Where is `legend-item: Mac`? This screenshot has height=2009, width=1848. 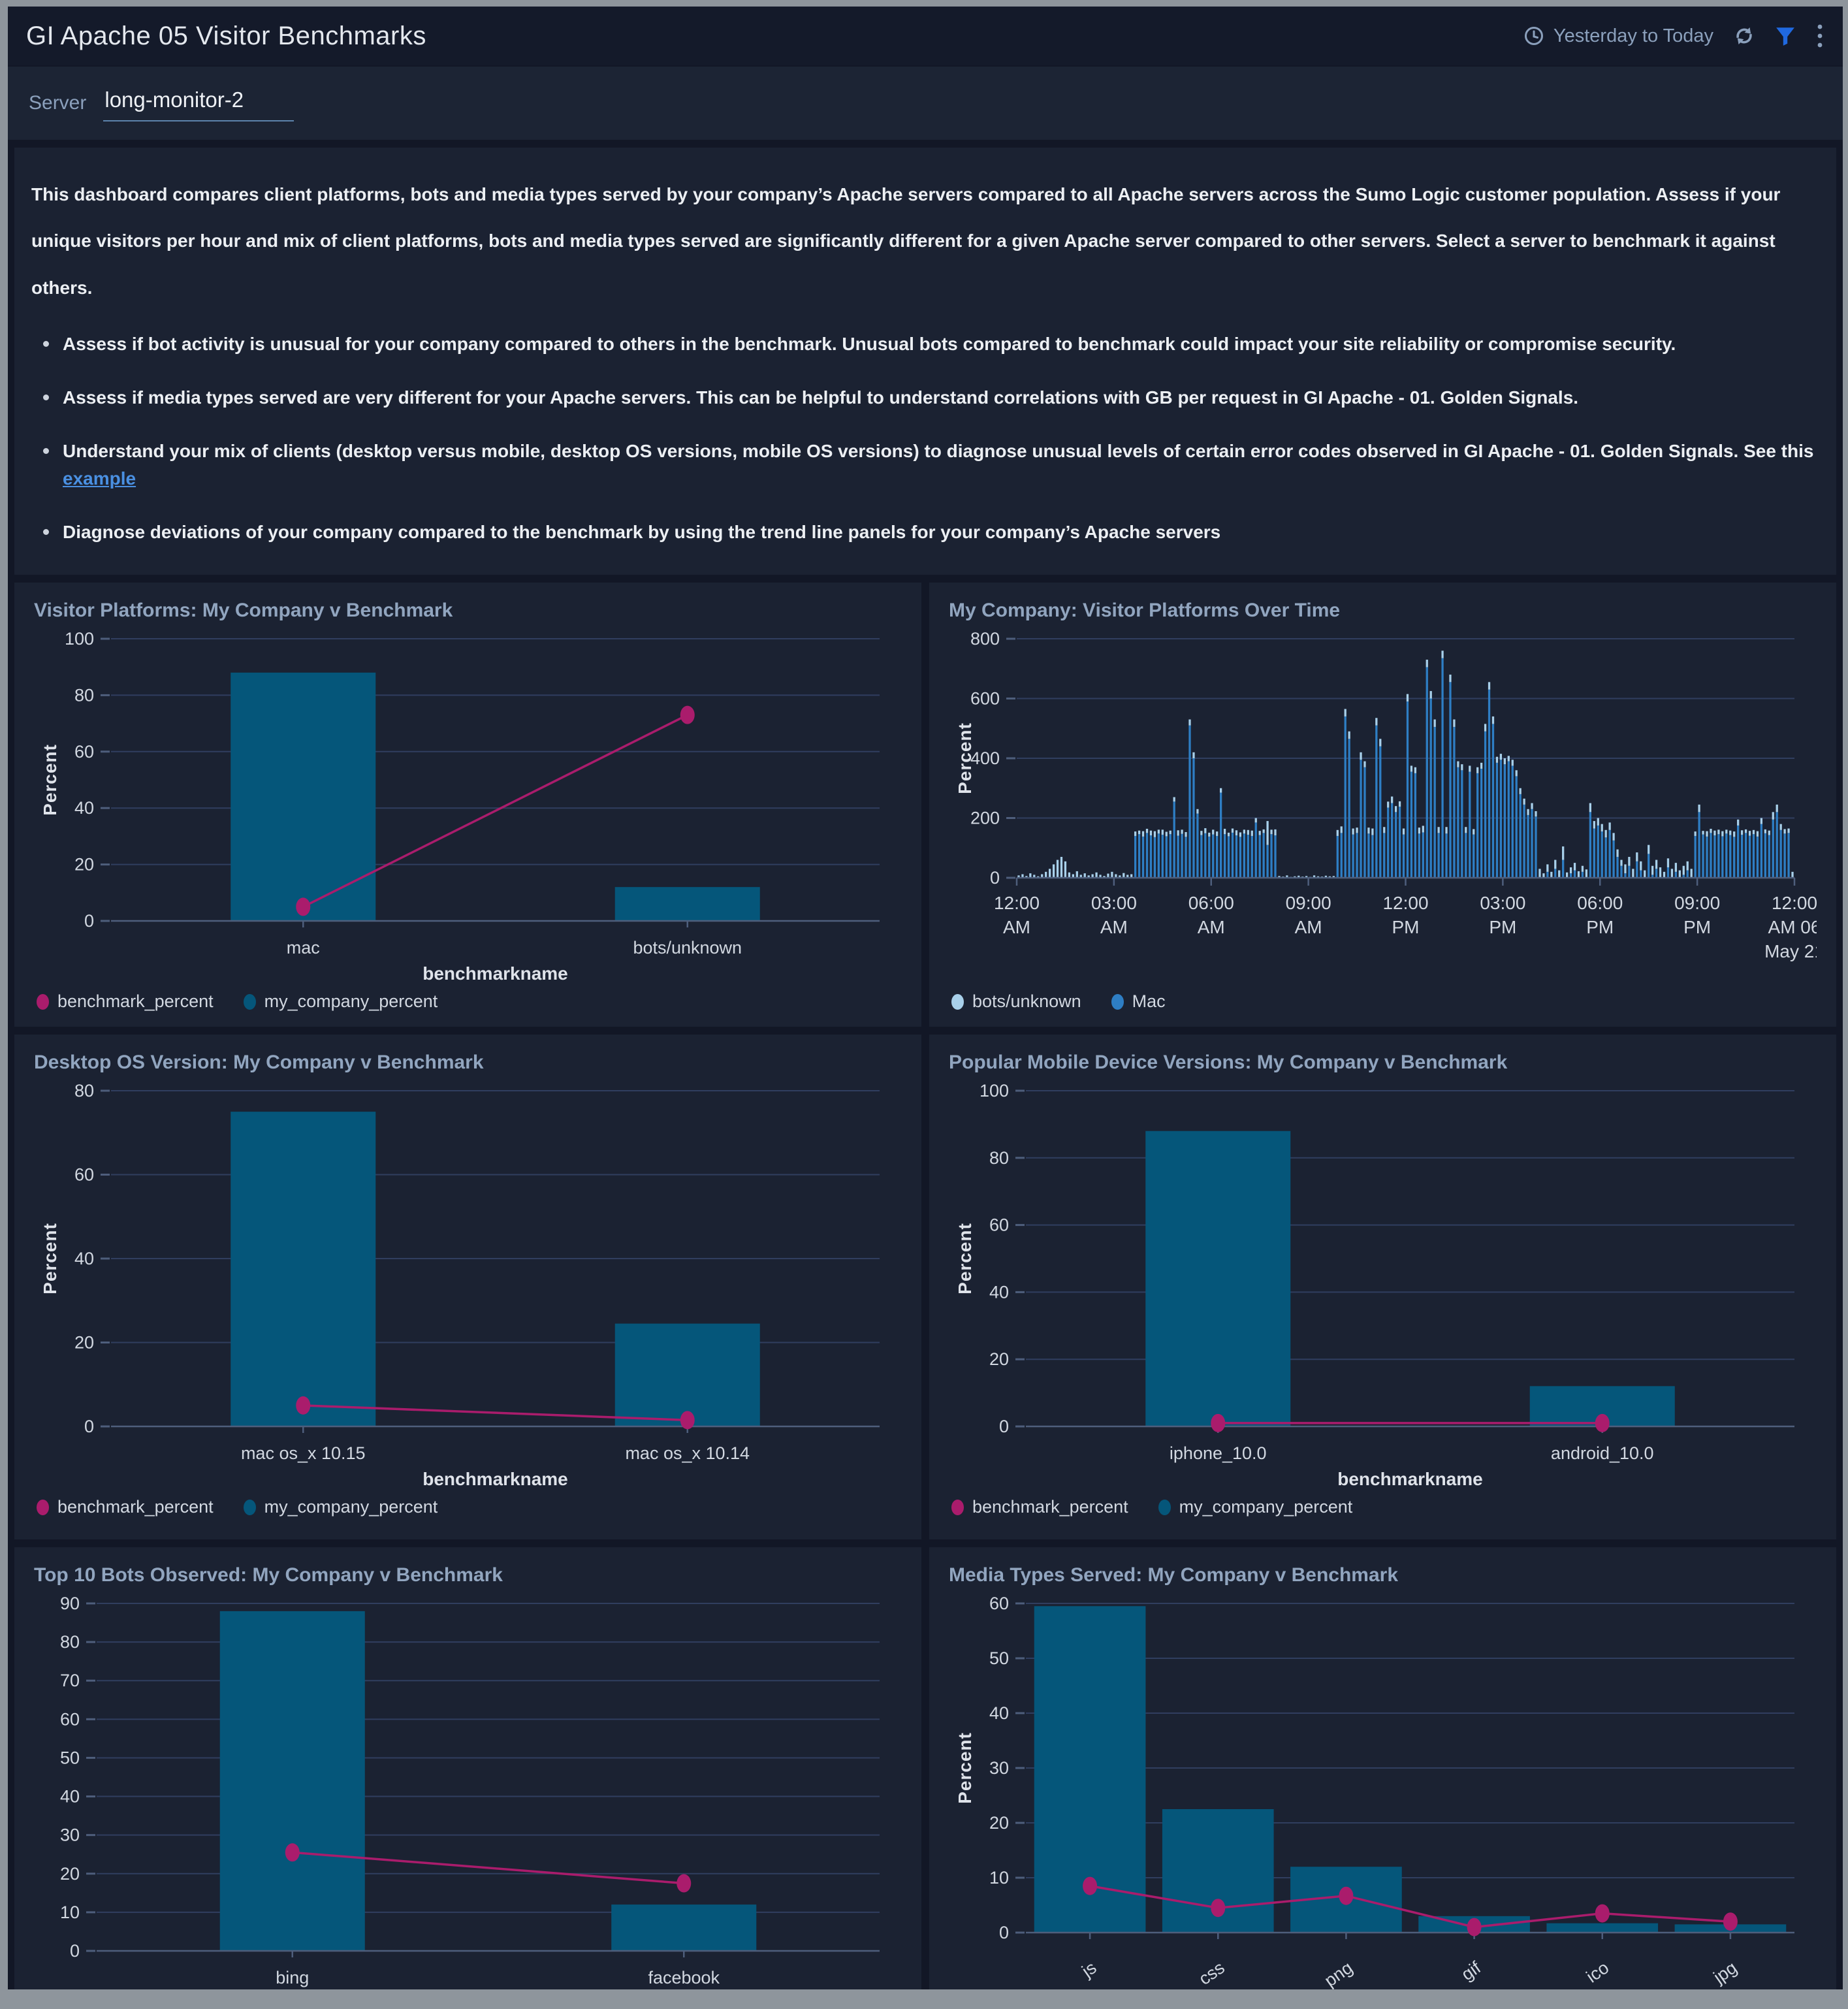 legend-item: Mac is located at coordinates (1138, 1001).